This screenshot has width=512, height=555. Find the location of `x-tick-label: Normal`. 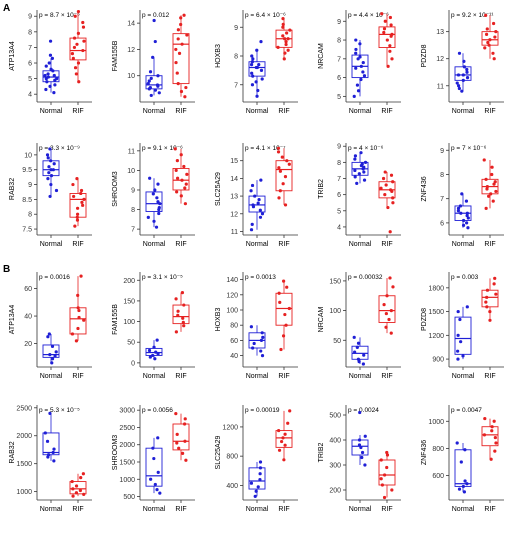

x-tick-label: Normal is located at coordinates (463, 376).